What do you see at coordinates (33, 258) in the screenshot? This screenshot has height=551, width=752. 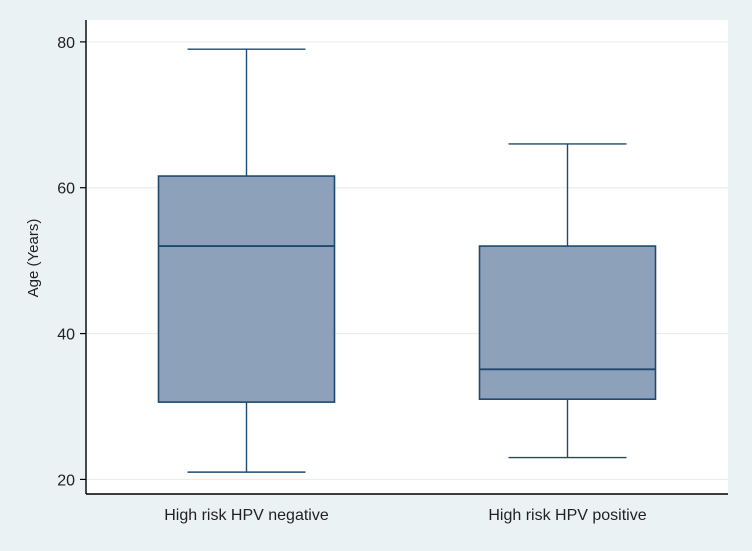 I see `y-axis-label: Age (Years)` at bounding box center [33, 258].